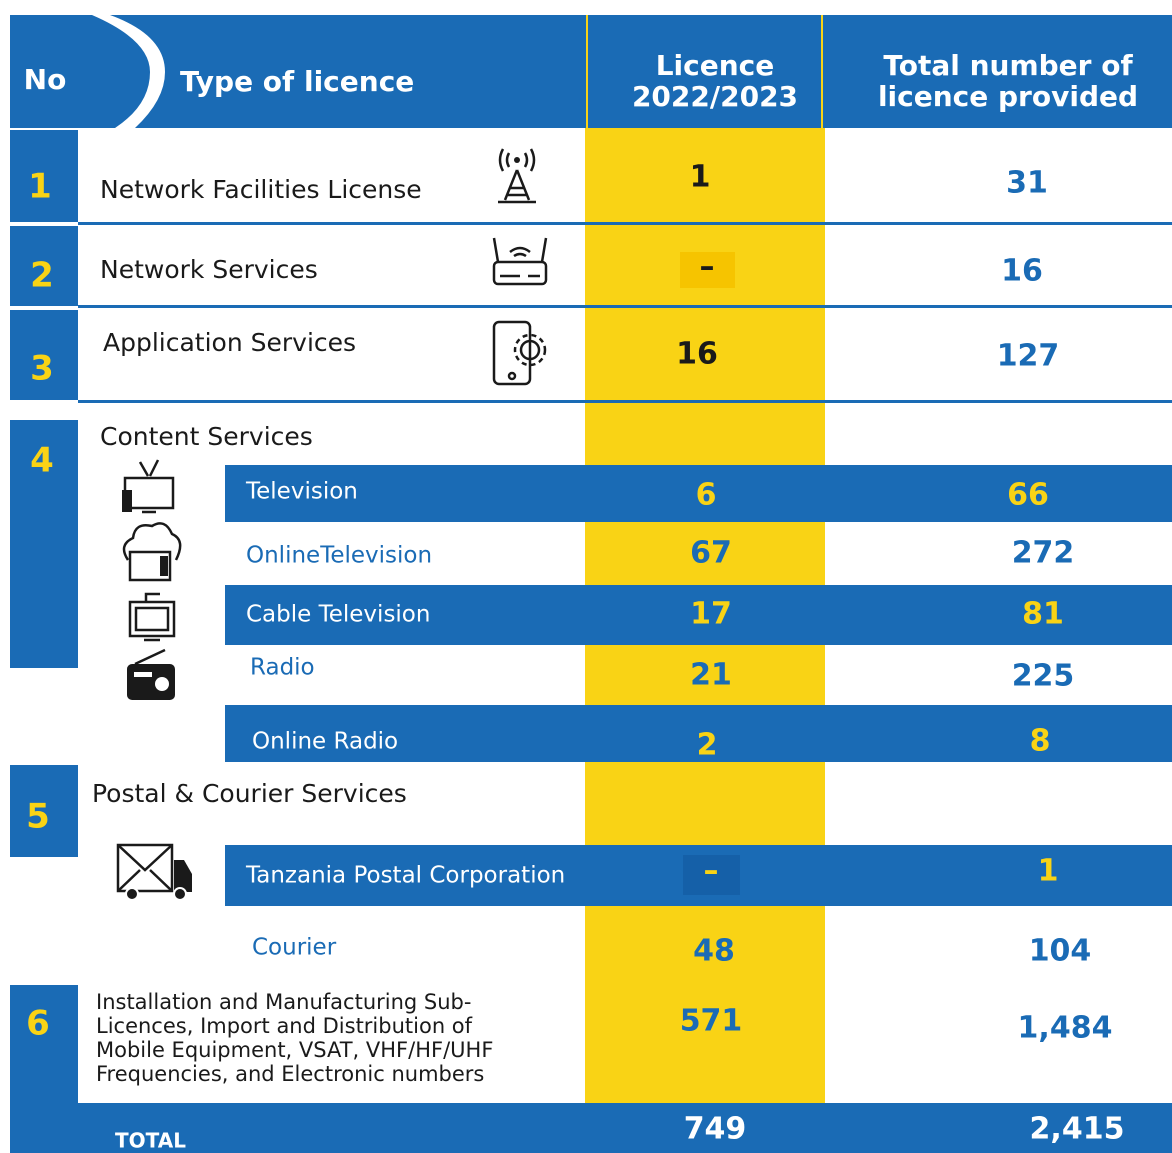  What do you see at coordinates (591, 1128) in the screenshot?
I see `footer-band` at bounding box center [591, 1128].